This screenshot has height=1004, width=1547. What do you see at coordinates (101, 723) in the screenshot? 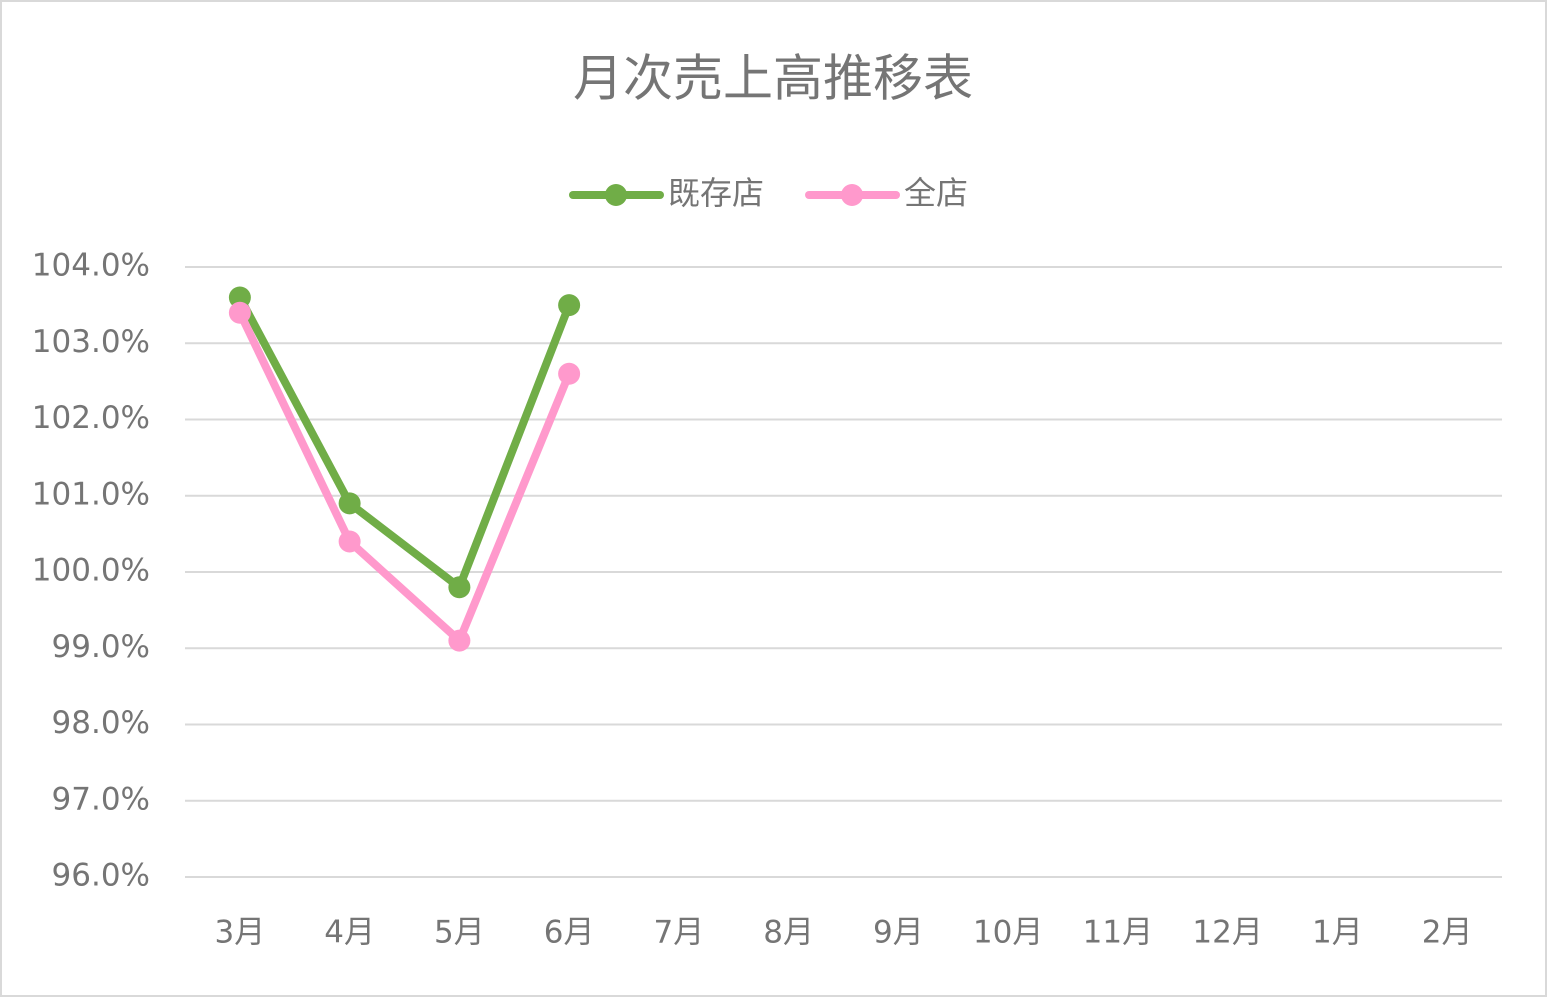
I see `y-tick-label: 98.0%` at bounding box center [101, 723].